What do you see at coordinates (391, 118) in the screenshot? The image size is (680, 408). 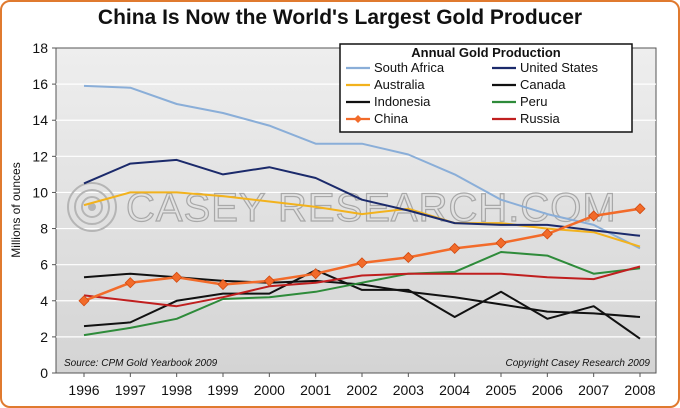 I see `legend-label-china: China` at bounding box center [391, 118].